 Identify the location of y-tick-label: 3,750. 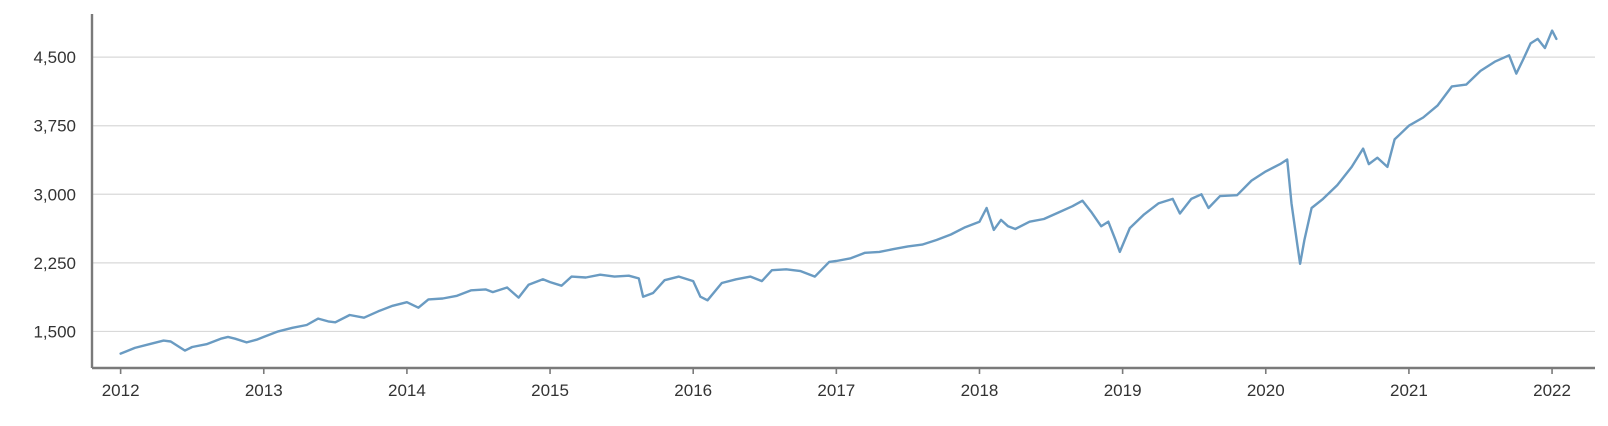
(54, 126).